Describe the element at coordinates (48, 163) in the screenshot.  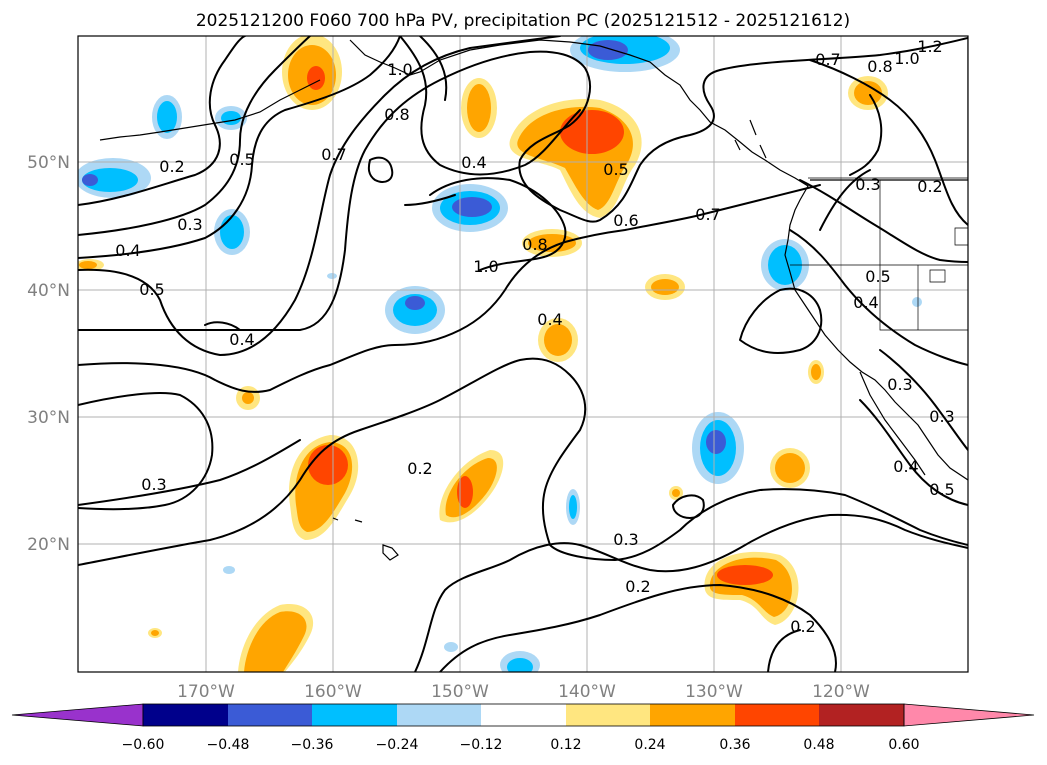
I see `lat-label: 50°N` at that location.